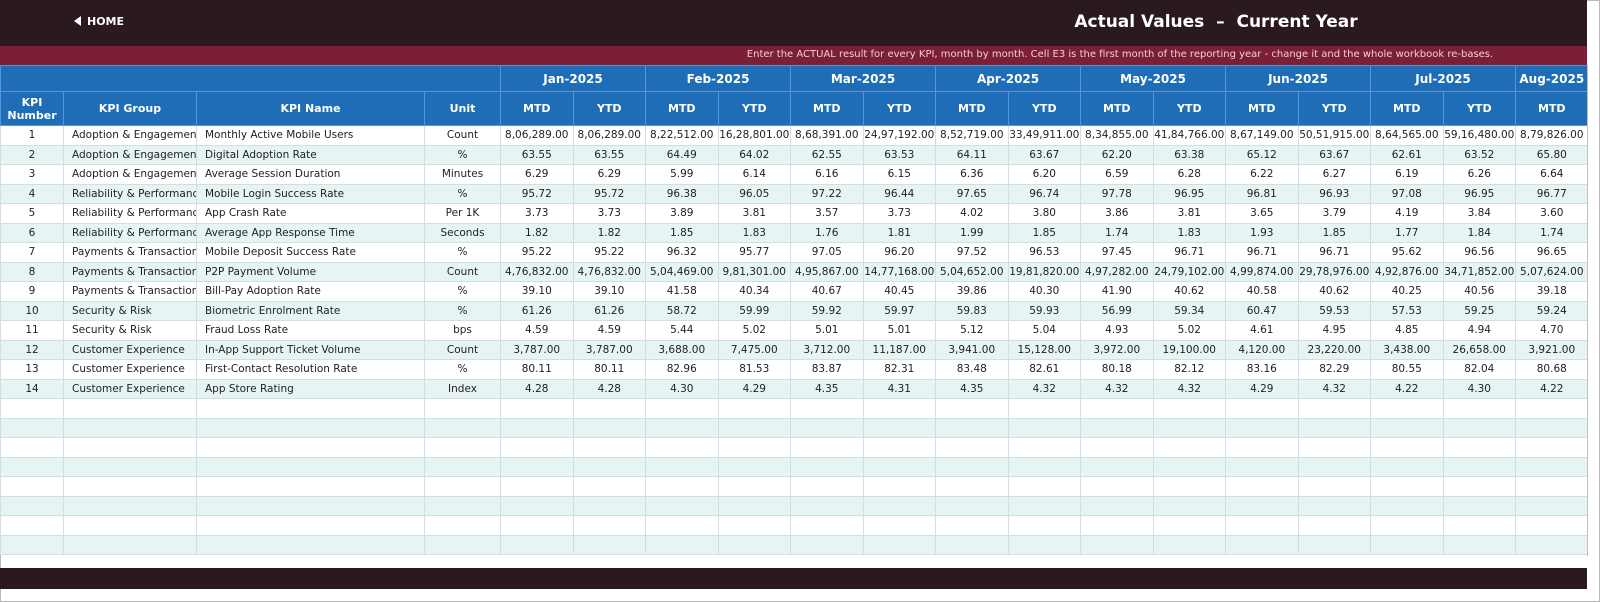  I want to click on cell: 4,97,282.00, so click(1117, 271).